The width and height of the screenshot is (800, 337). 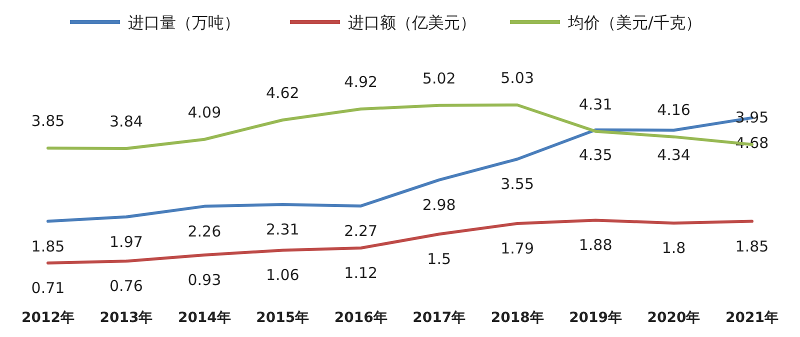 I want to click on x-tick-label: 2021年, so click(x=752, y=318).